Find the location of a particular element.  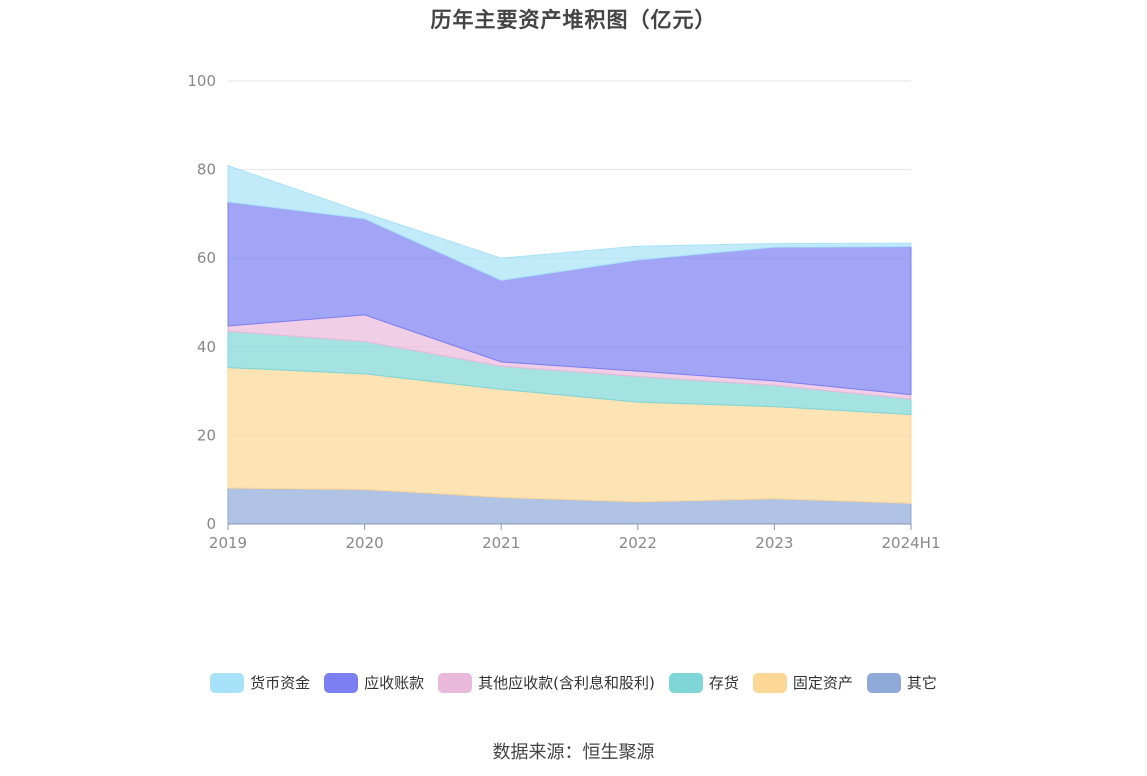

legend-label: 固定资产 is located at coordinates (822, 683).